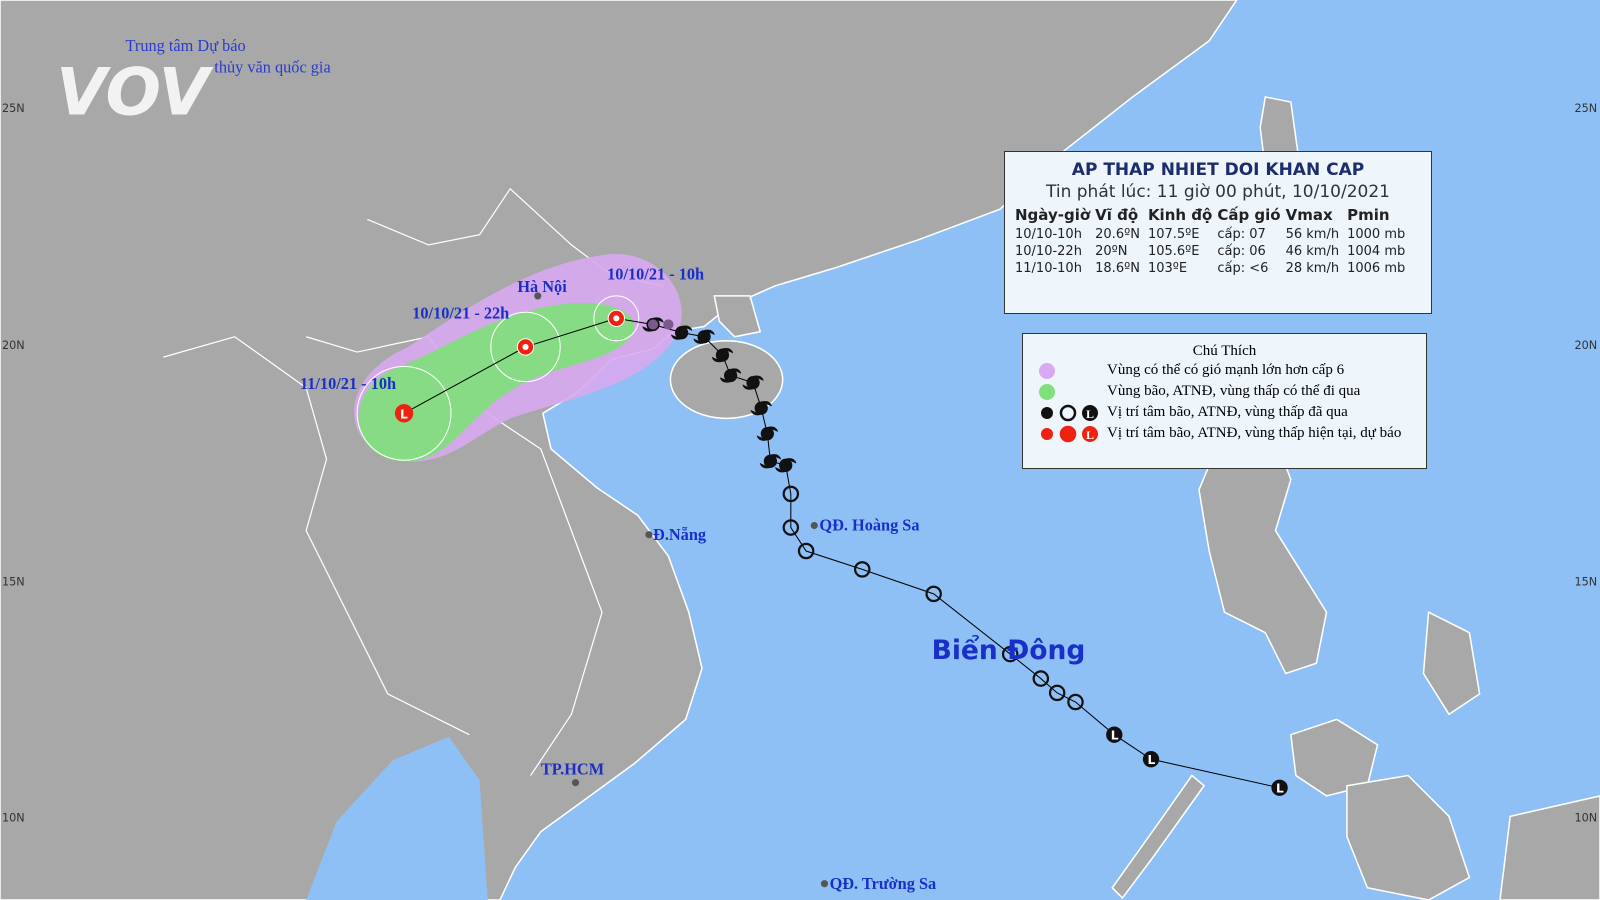 This screenshot has width=1600, height=900. I want to click on place-label: Đ.Nẵng, so click(679, 534).